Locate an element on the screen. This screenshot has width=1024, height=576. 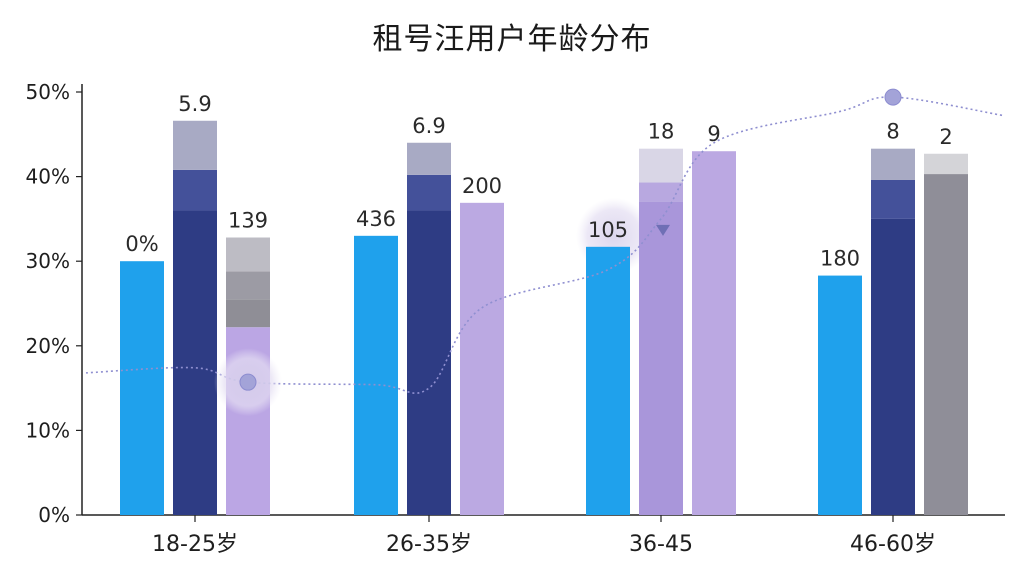
y-tick-label: 50% is located at coordinates (48, 92).